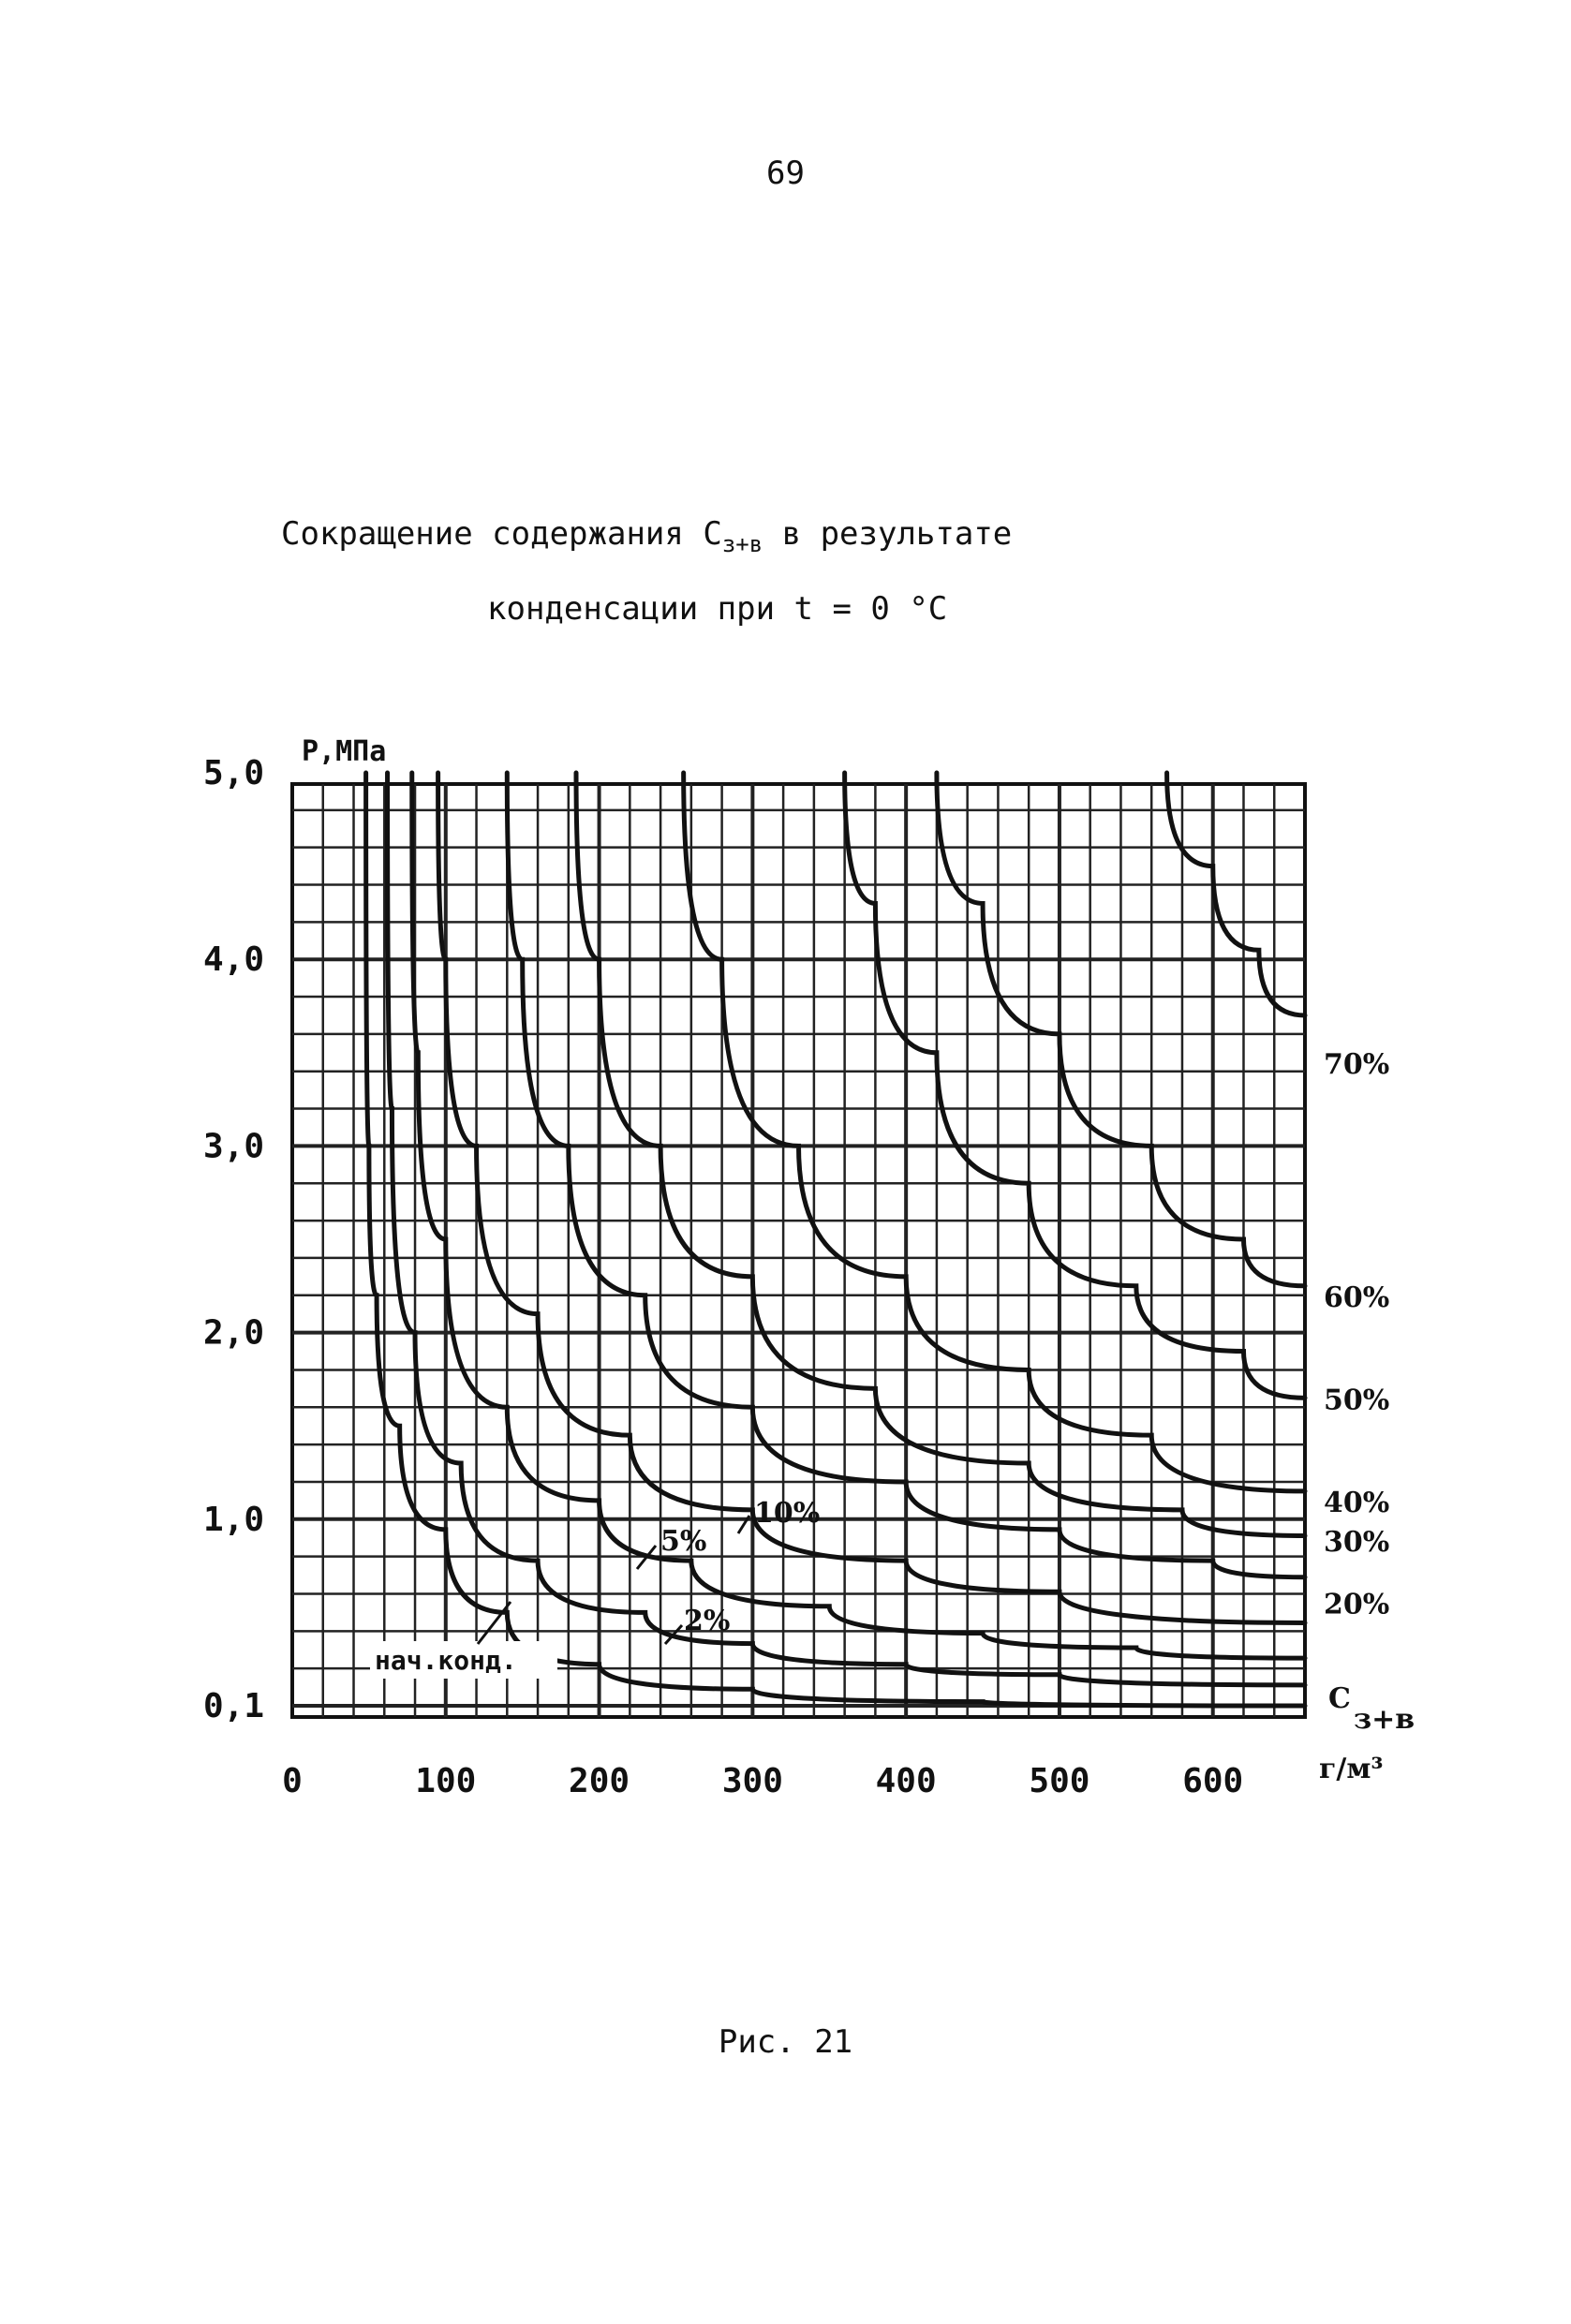 This screenshot has height=2324, width=1571. Describe the element at coordinates (233, 1706) in the screenshot. I see `y-tick-label: 0,1` at that location.